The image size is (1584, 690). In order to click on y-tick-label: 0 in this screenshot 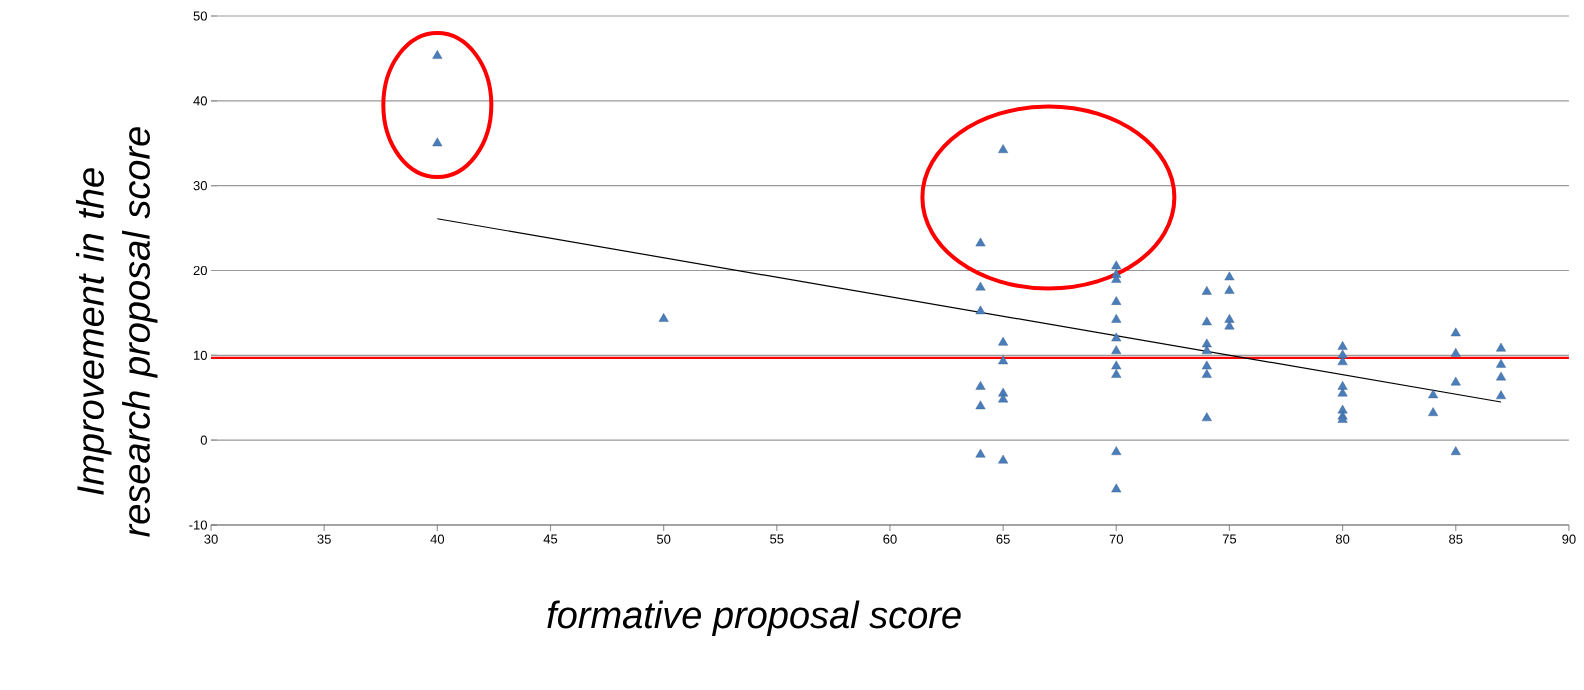, I will do `click(203, 440)`.